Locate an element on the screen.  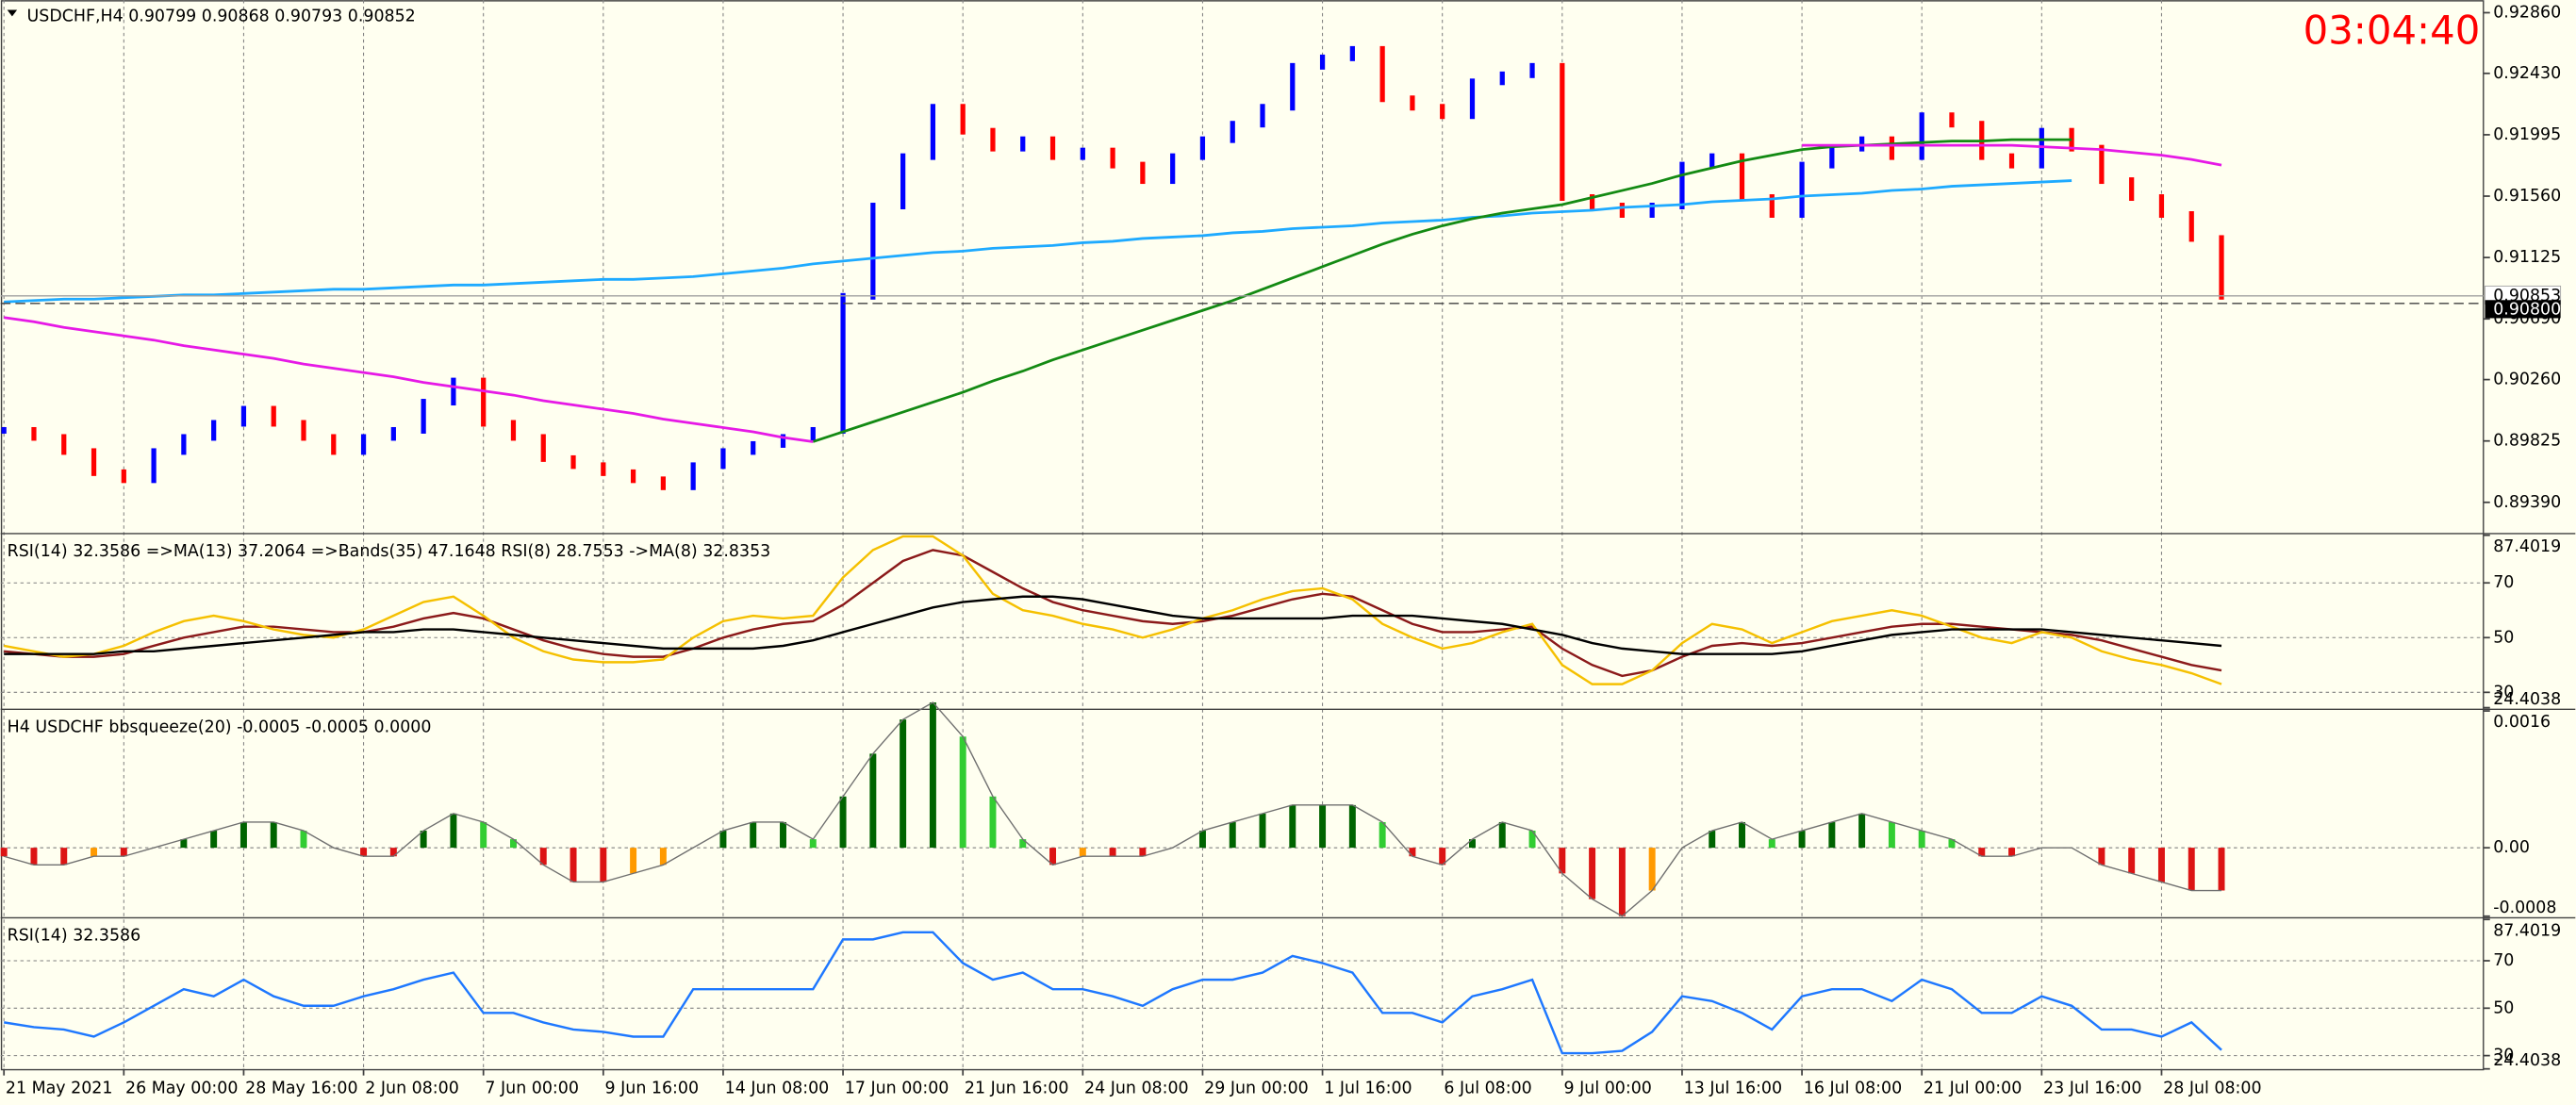
x-tick-label: 29 Jun 00:00 is located at coordinates (1256, 1089).